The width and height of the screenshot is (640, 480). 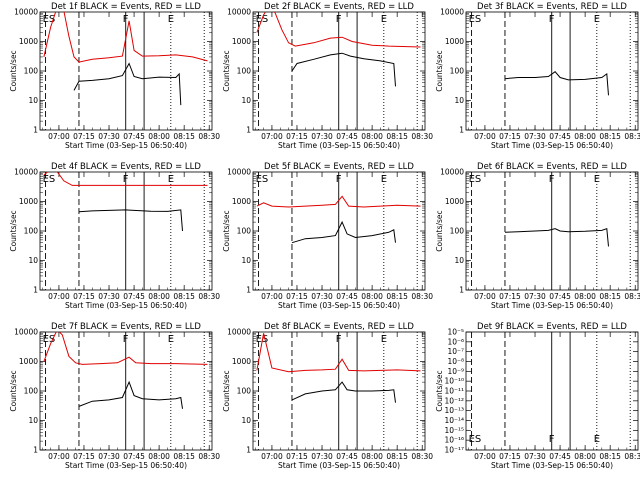 What do you see at coordinates (454, 391) in the screenshot?
I see `y-tick-label: 10⁻¹¹` at bounding box center [454, 391].